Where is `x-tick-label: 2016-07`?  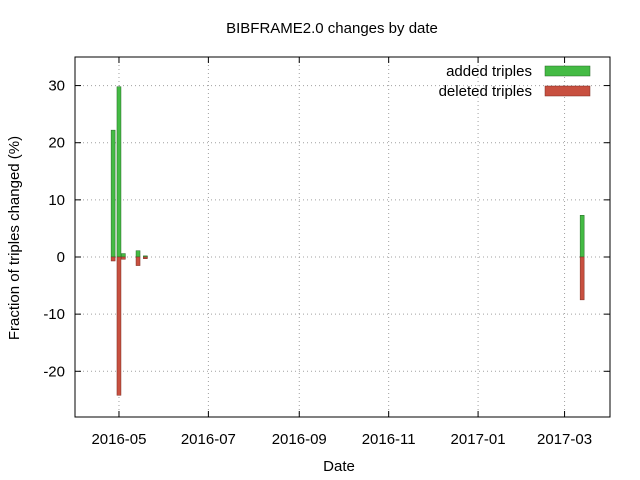 x-tick-label: 2016-07 is located at coordinates (208, 439).